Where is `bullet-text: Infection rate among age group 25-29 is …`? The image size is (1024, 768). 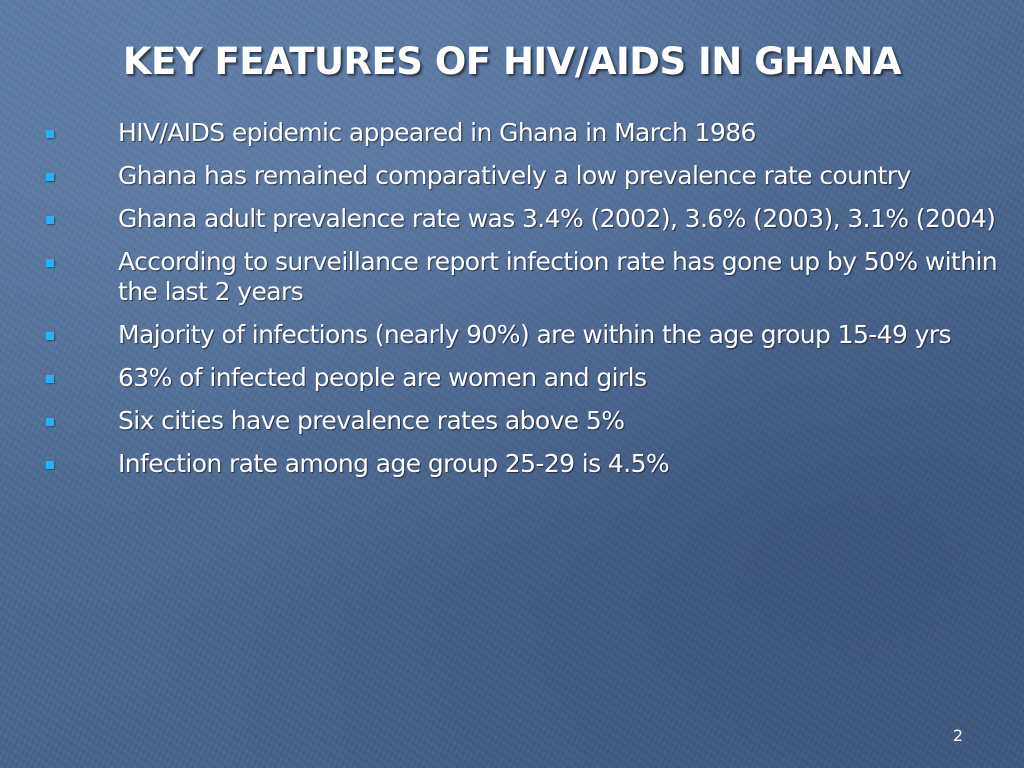
bullet-text: Infection rate among age group 25-29 is … is located at coordinates (394, 463).